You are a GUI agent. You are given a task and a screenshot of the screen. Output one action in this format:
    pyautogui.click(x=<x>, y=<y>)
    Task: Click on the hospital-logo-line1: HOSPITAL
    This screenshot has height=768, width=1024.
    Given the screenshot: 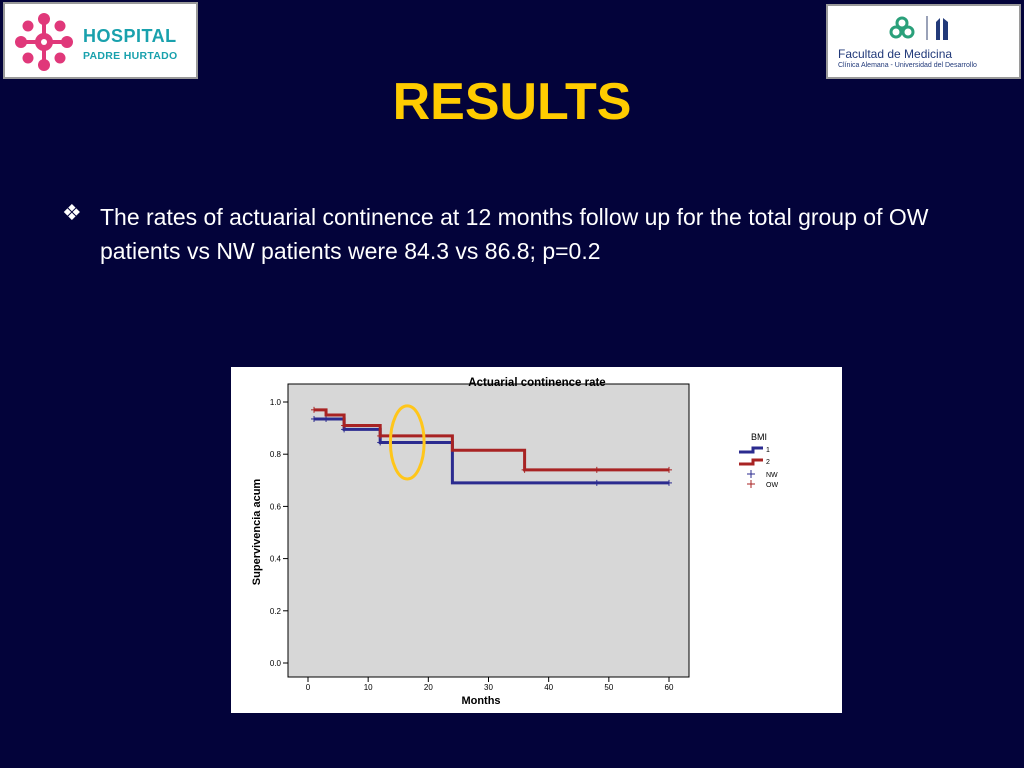 What is the action you would take?
    pyautogui.click(x=130, y=36)
    